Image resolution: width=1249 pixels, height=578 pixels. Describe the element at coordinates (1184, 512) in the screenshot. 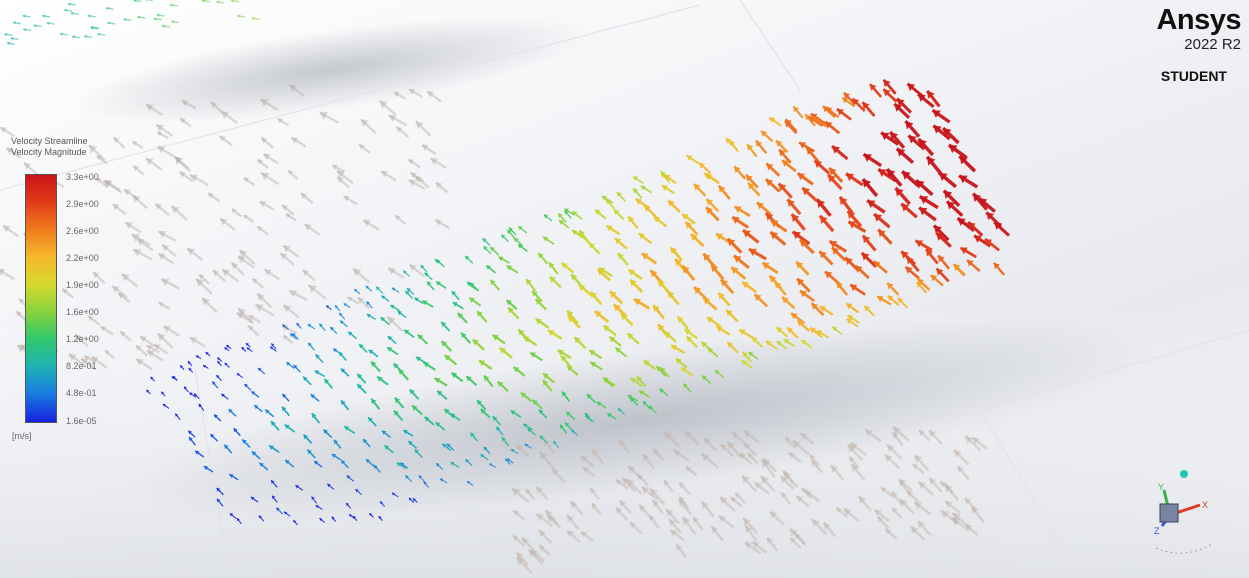

I see `axis-triad: X Y Z` at that location.